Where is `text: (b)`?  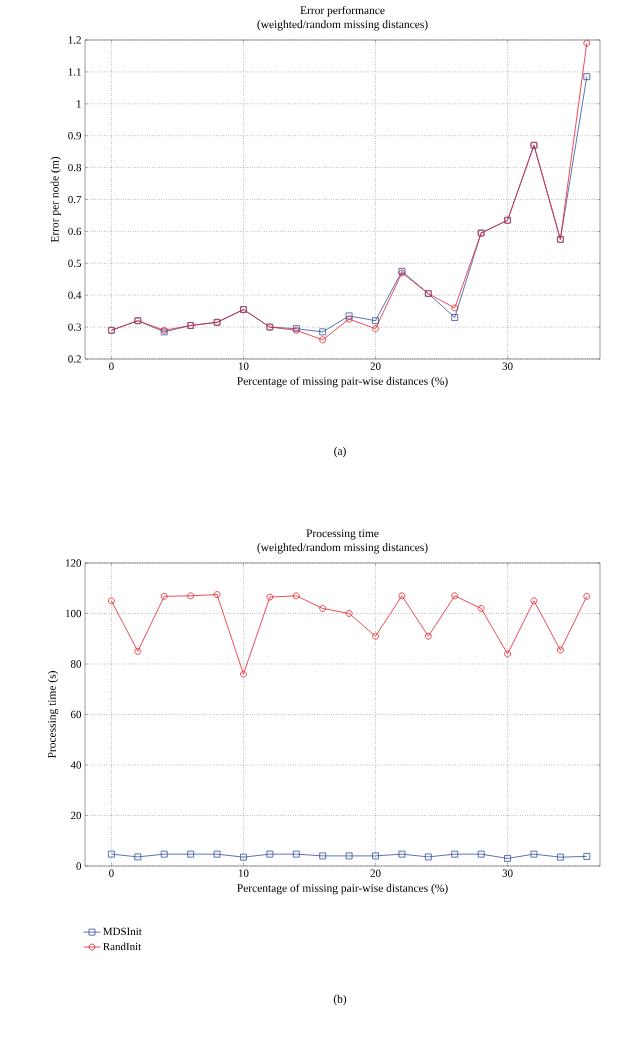
text: (b) is located at coordinates (340, 1000).